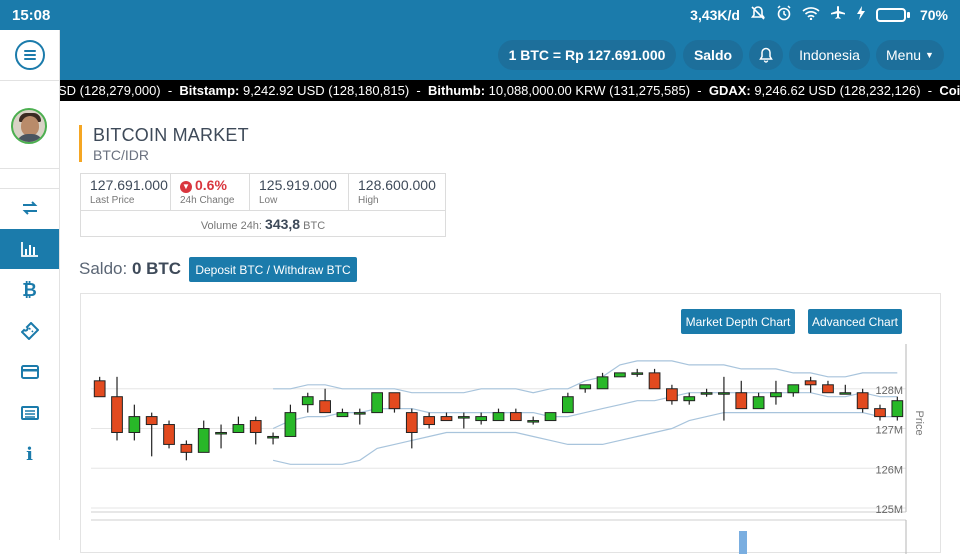 Image resolution: width=960 pixels, height=554 pixels. What do you see at coordinates (713, 55) in the screenshot?
I see `saldo-button: Saldo` at bounding box center [713, 55].